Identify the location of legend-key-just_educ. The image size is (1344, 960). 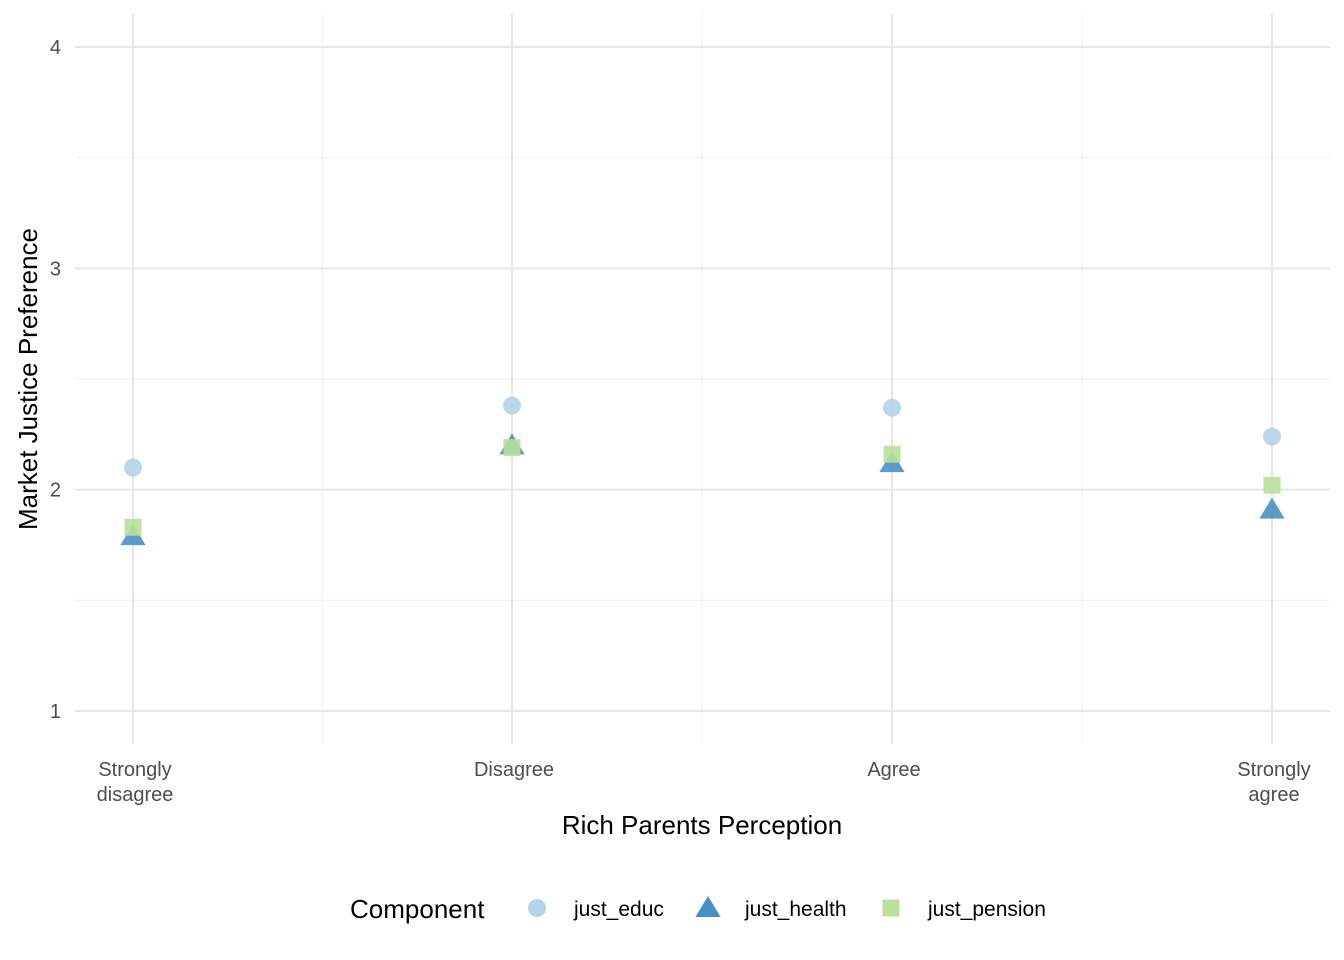
(537, 908).